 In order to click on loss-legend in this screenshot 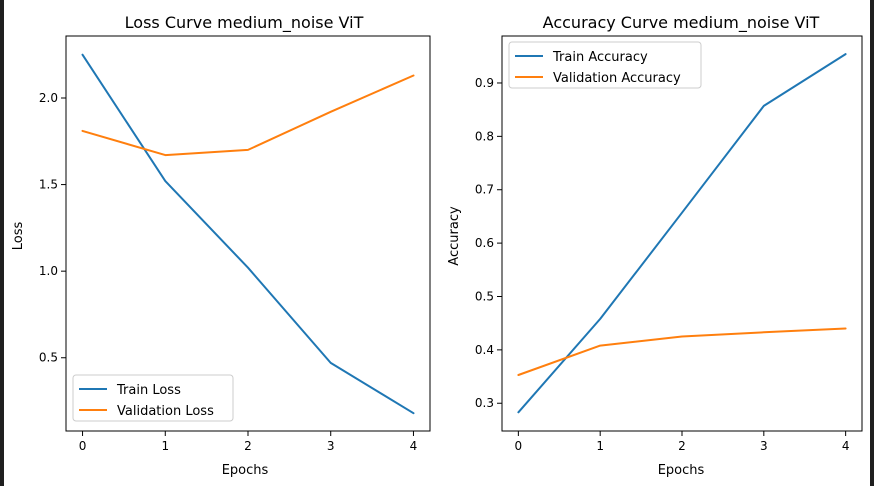, I will do `click(153, 398)`.